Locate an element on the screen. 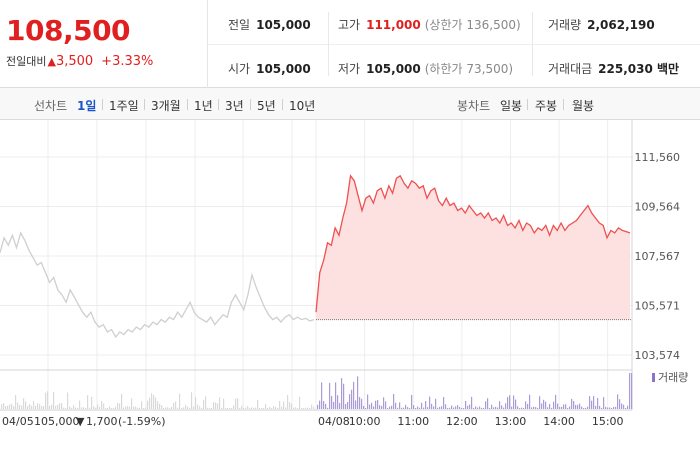 The height and width of the screenshot is (450, 700). tab-3m: 3개월 is located at coordinates (166, 106).